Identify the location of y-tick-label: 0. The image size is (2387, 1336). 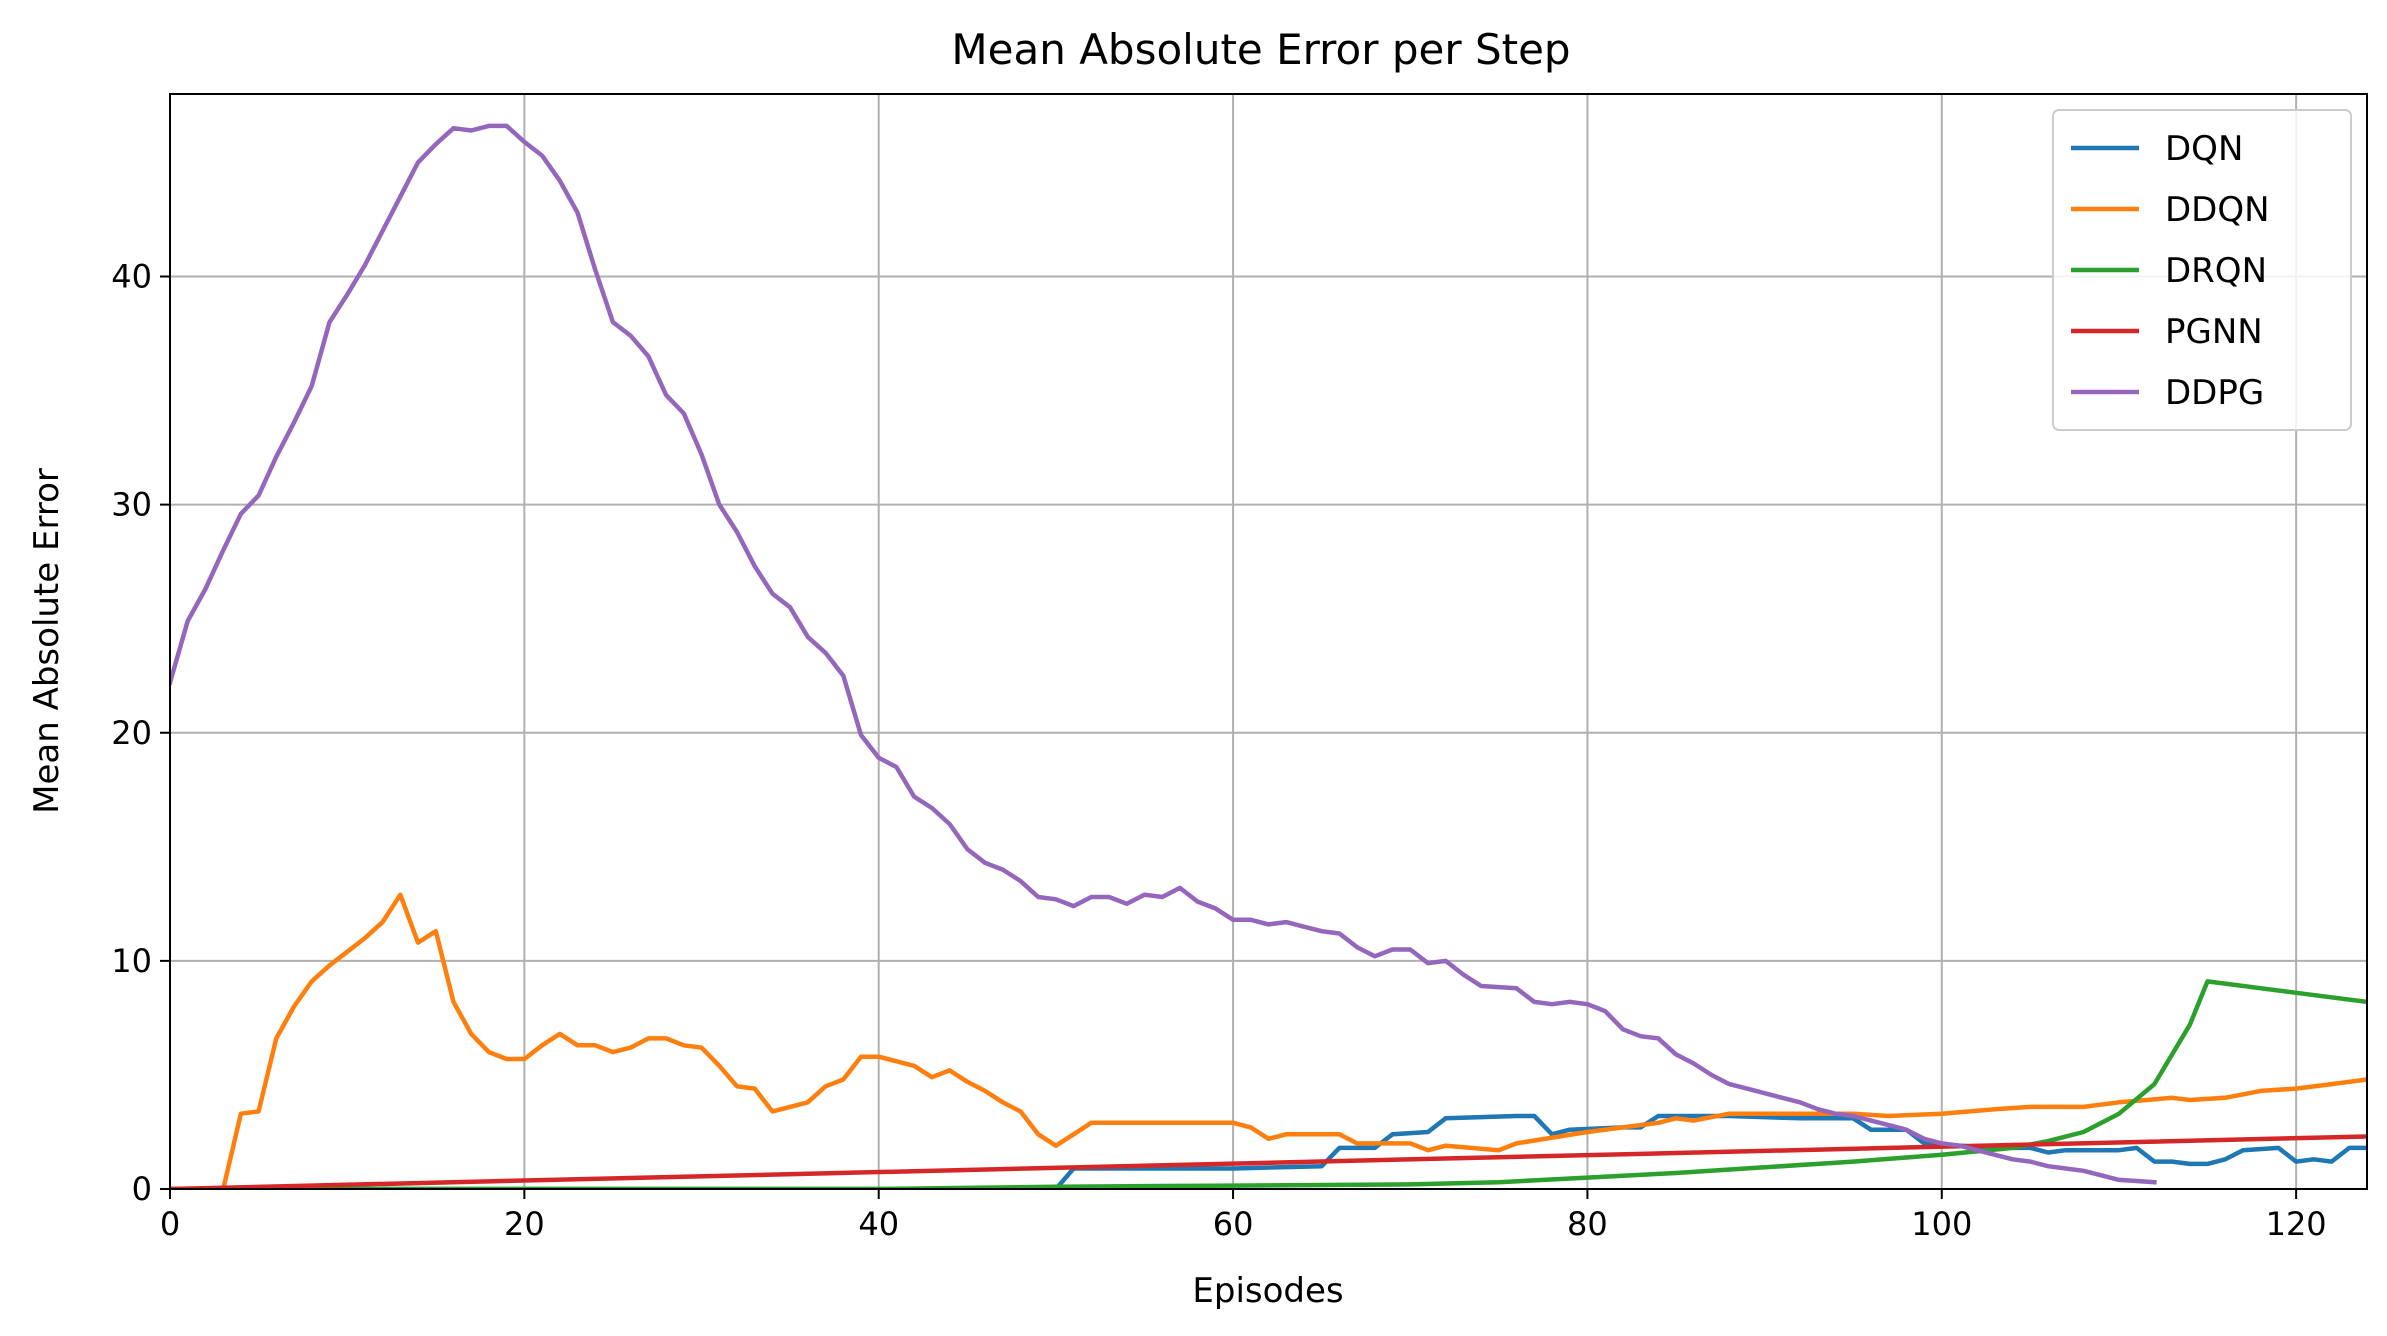
(142, 1189).